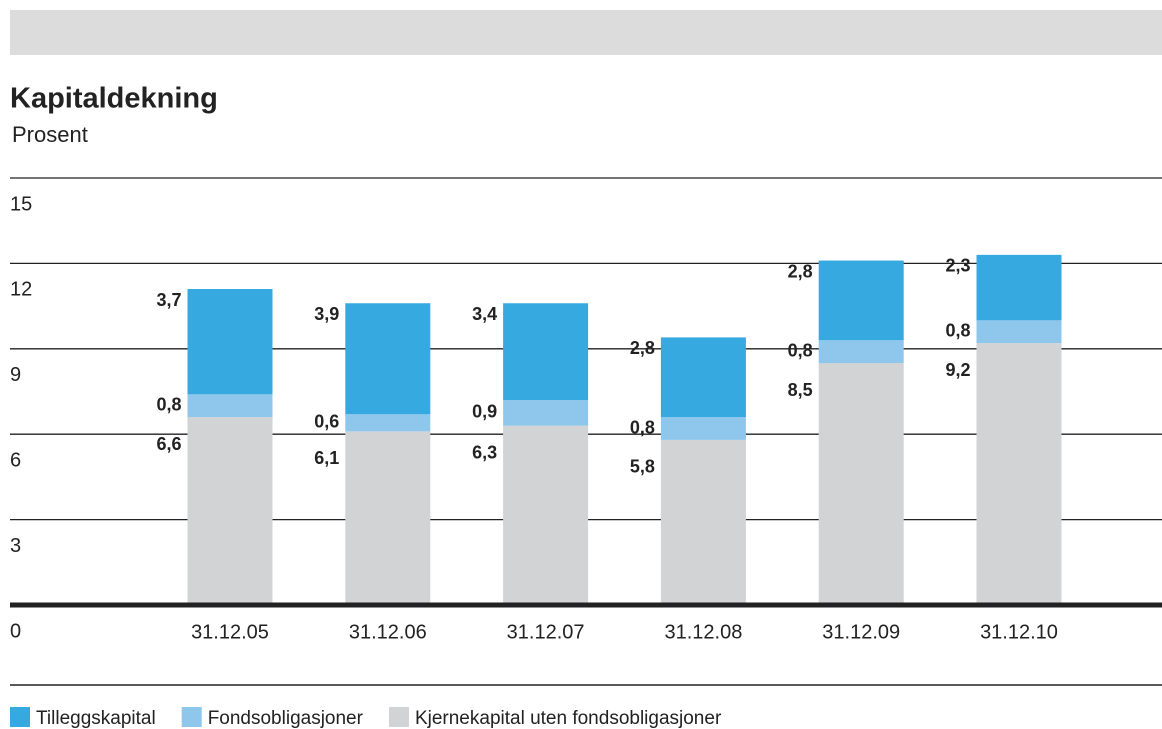  Describe the element at coordinates (96, 718) in the screenshot. I see `legend-label: Tilleggskapital` at that location.